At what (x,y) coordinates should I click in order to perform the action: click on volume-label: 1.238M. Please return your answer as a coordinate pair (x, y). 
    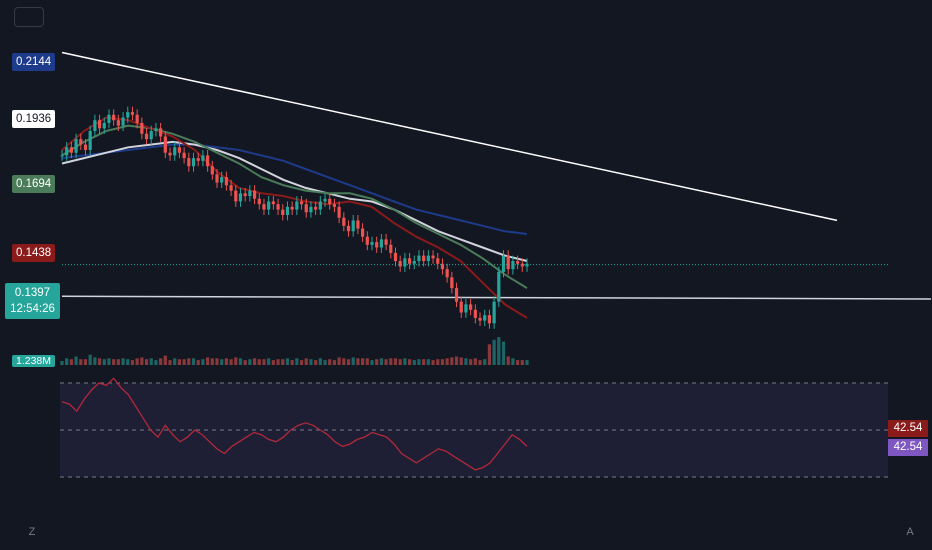
    Looking at the image, I should click on (34, 361).